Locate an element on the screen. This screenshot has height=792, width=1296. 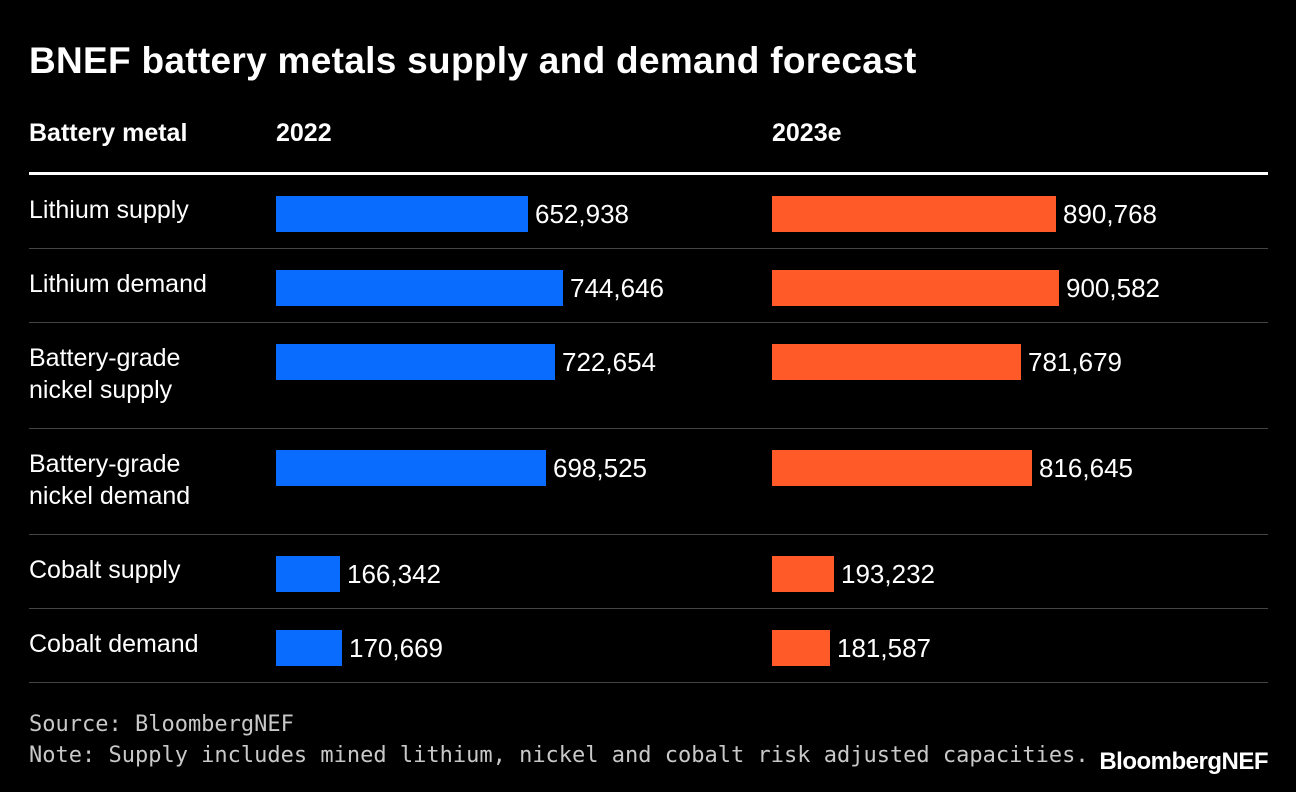
value-label-2022: 170,669 is located at coordinates (396, 648).